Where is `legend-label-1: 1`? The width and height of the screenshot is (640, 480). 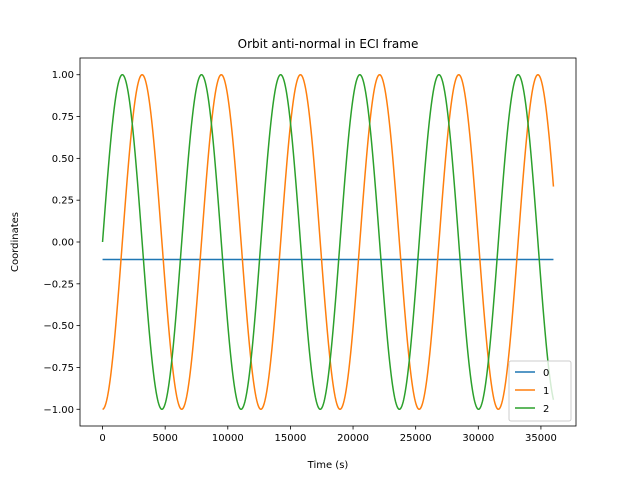 legend-label-1: 1 is located at coordinates (546, 391).